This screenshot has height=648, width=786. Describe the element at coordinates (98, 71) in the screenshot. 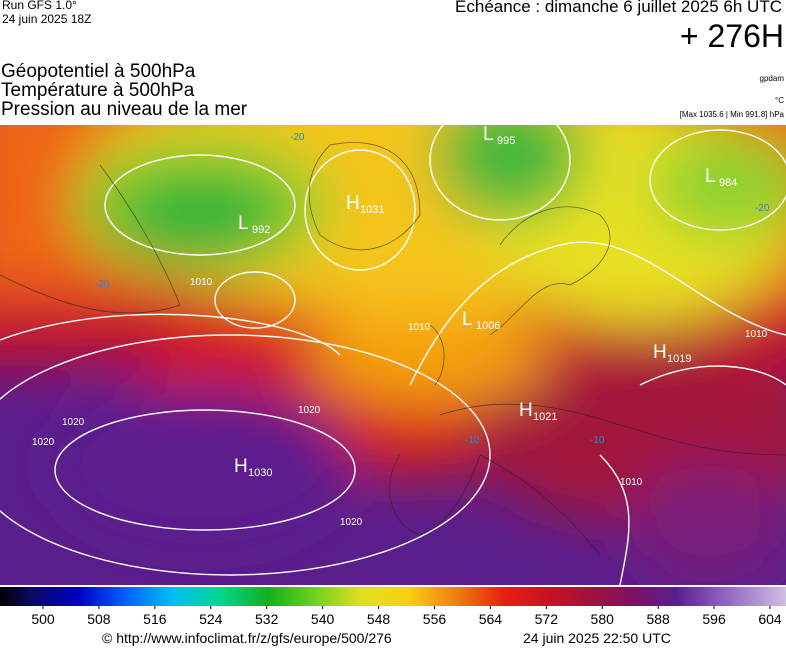

I see `layer: Géopotentiel à 500hPa` at that location.